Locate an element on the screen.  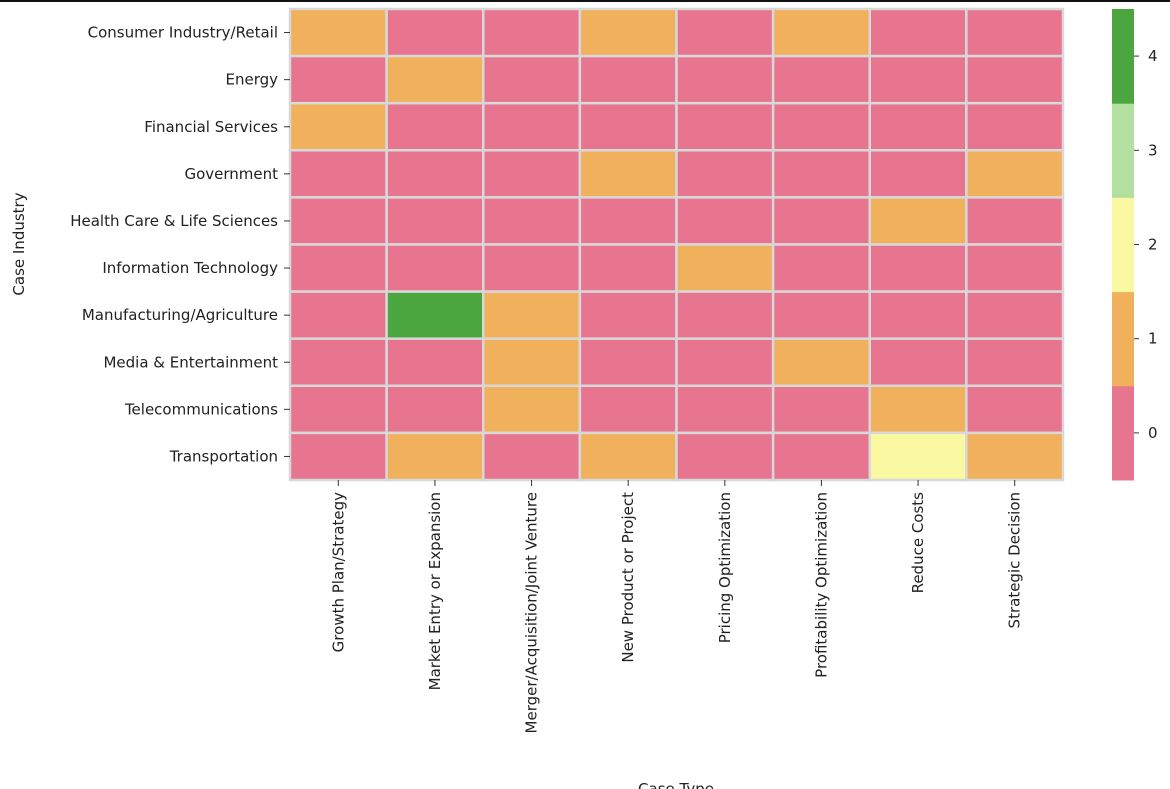
x-axis-title: Case Type is located at coordinates (676, 784).